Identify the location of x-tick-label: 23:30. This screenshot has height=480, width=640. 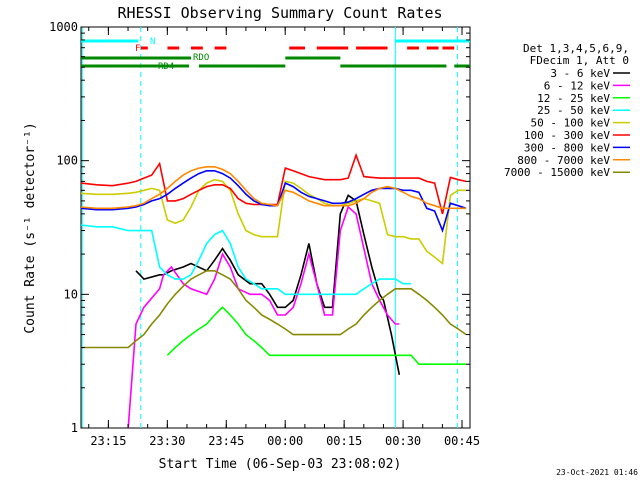
(167, 441).